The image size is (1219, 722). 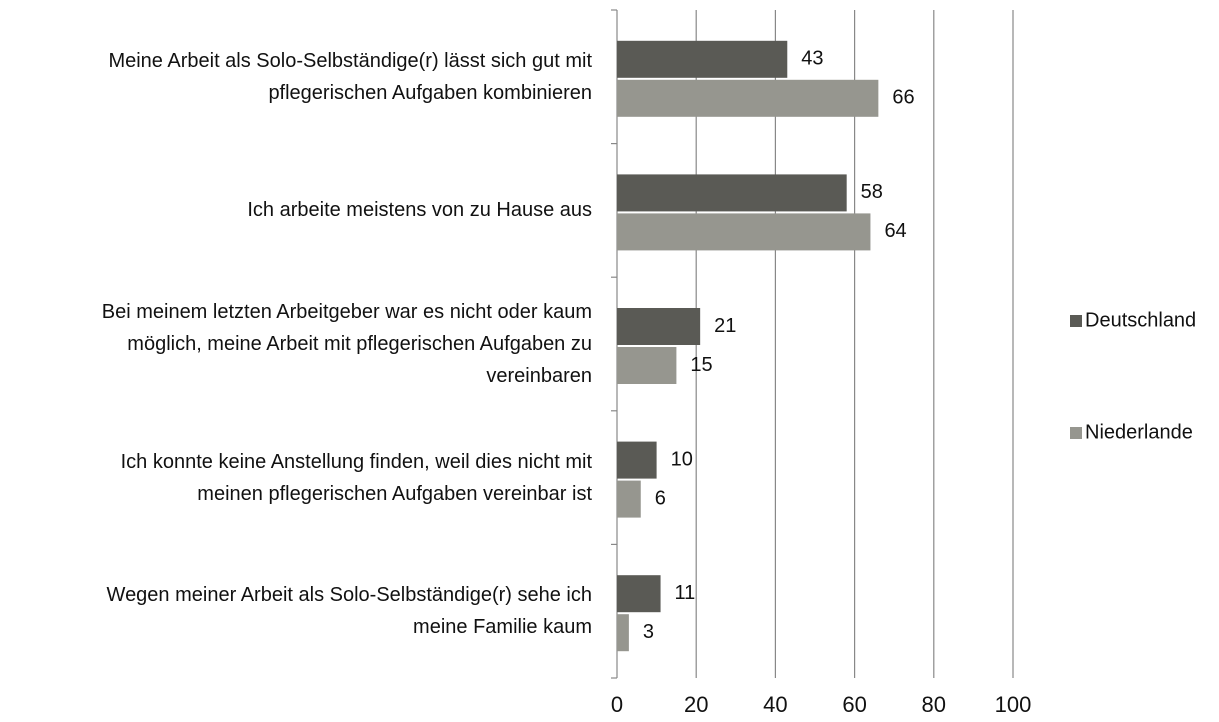 I want to click on x-tick-label: 80, so click(x=934, y=704).